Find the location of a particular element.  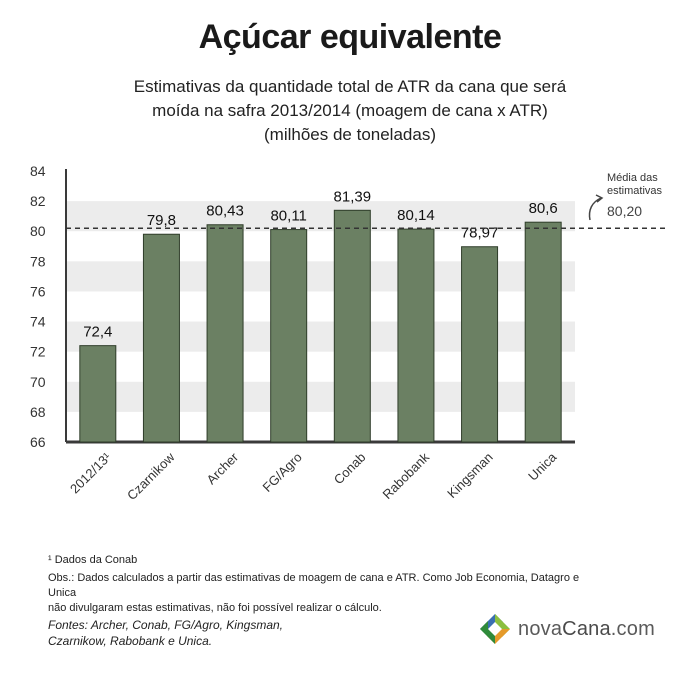

average-label: Média das estimativas is located at coordinates (634, 185).